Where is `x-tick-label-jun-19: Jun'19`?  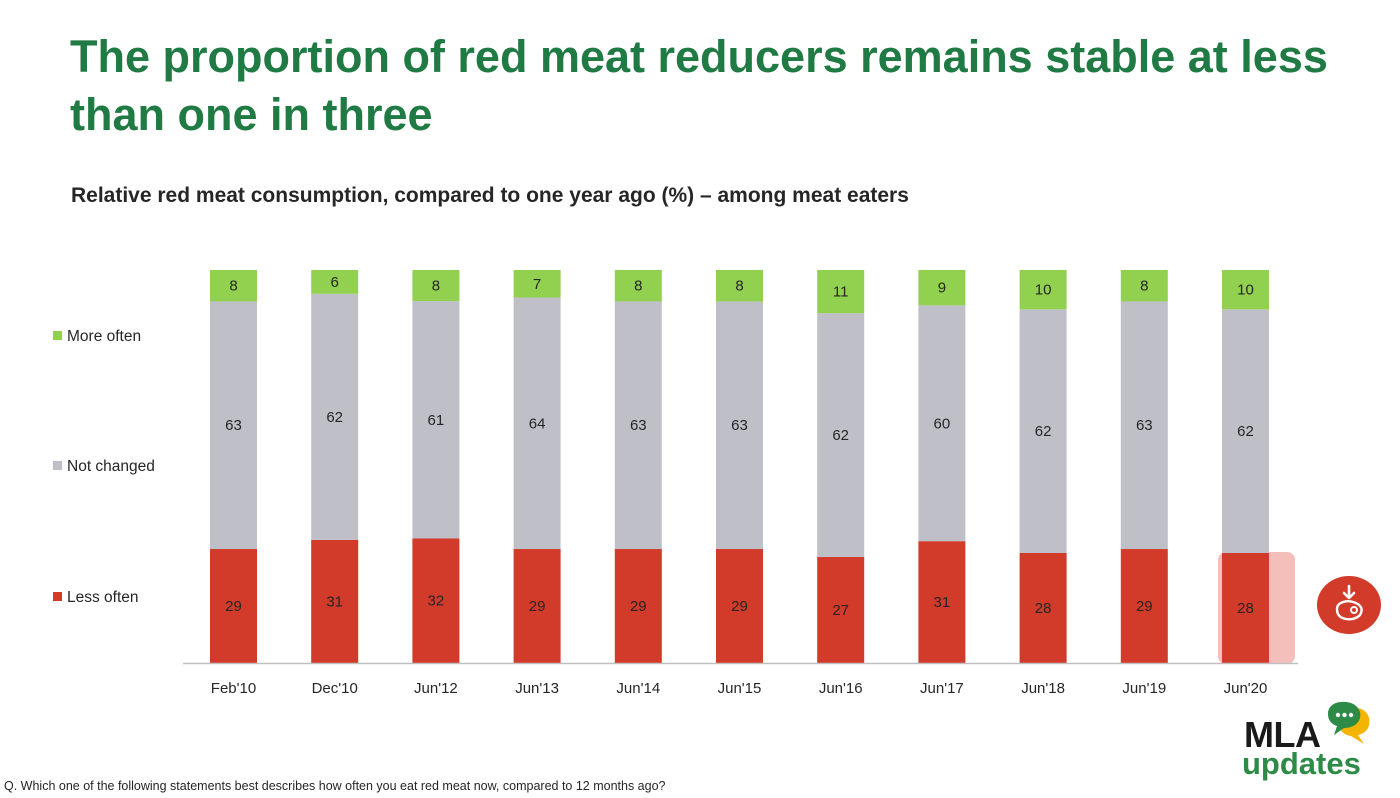
x-tick-label-jun-19: Jun'19 is located at coordinates (1144, 688).